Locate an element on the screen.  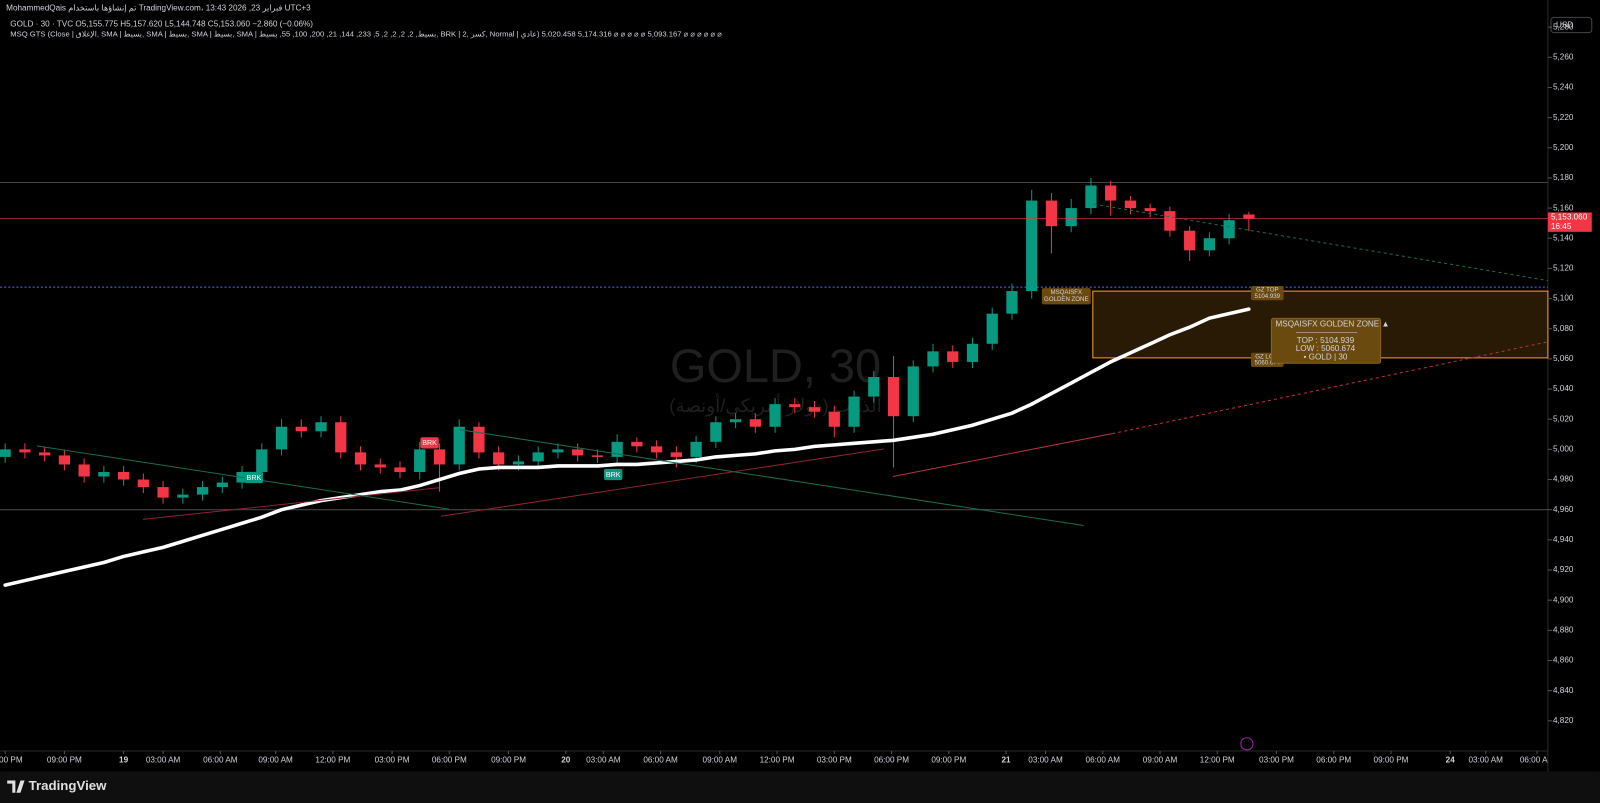
zone-tag-text: GZ LOW is located at coordinates (1267, 356).